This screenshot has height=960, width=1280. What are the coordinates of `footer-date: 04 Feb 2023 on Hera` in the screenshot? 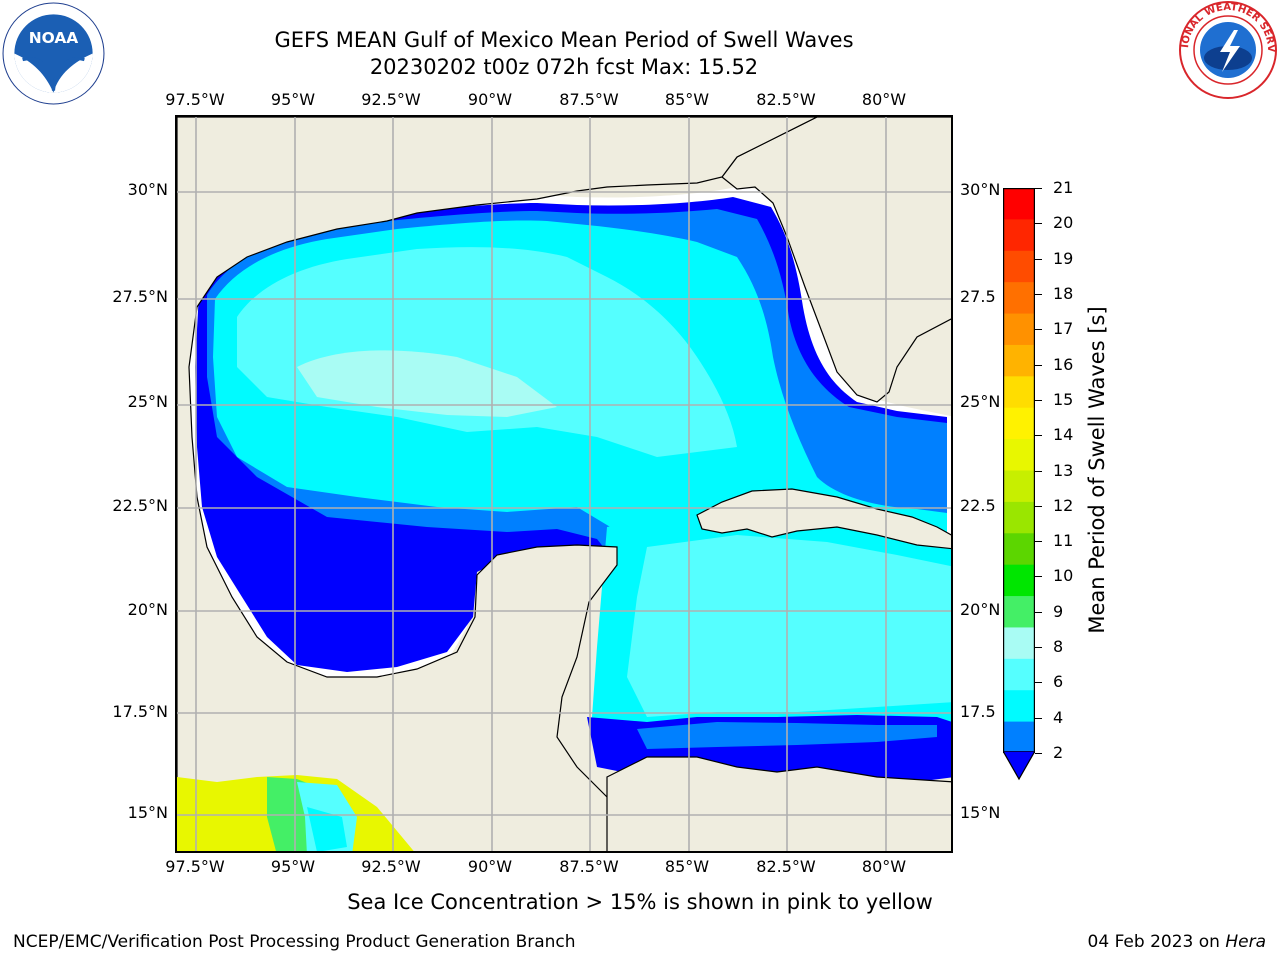 It's located at (1177, 942).